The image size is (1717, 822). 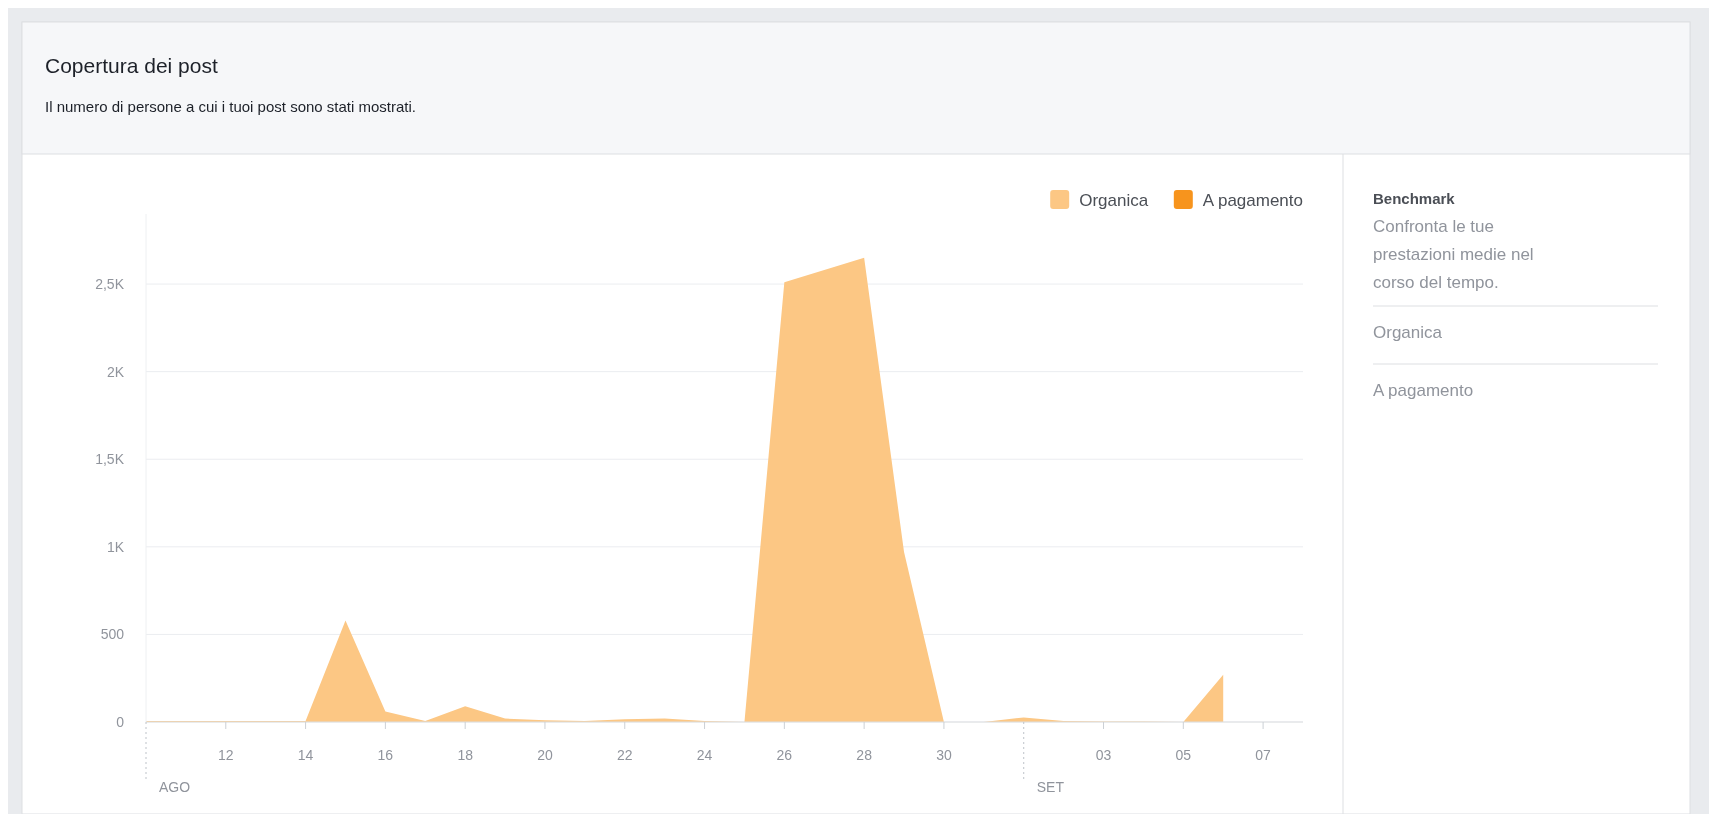 I want to click on x-tick-label: 26, so click(x=784, y=755).